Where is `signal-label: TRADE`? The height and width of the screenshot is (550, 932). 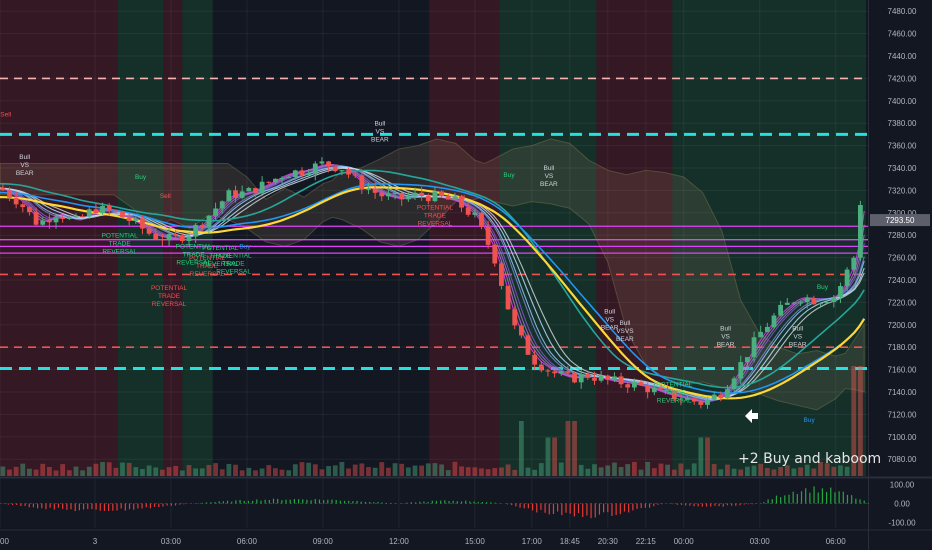
signal-label: TRADE is located at coordinates (194, 255).